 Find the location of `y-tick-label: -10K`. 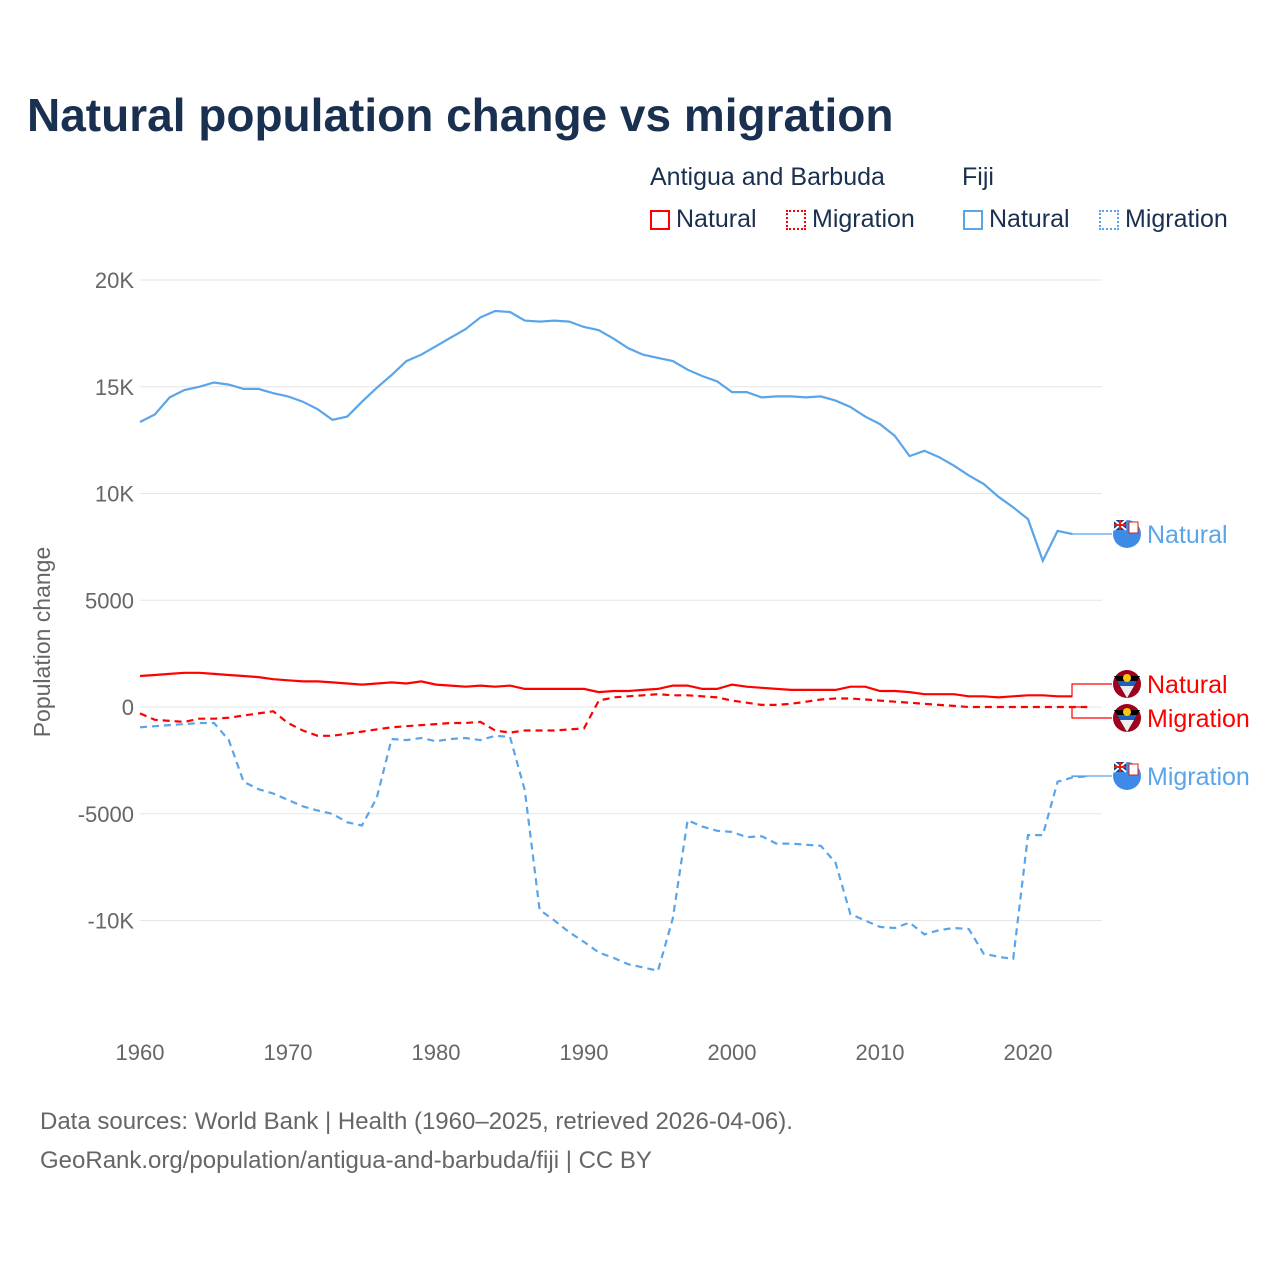

y-tick-label: -10K is located at coordinates (111, 921).